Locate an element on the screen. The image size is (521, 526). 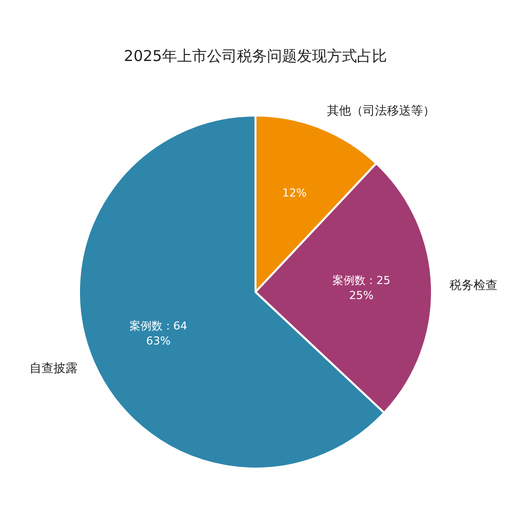
chart-title: 2025年上市公司税务问题发现方式占比 is located at coordinates (256, 55).